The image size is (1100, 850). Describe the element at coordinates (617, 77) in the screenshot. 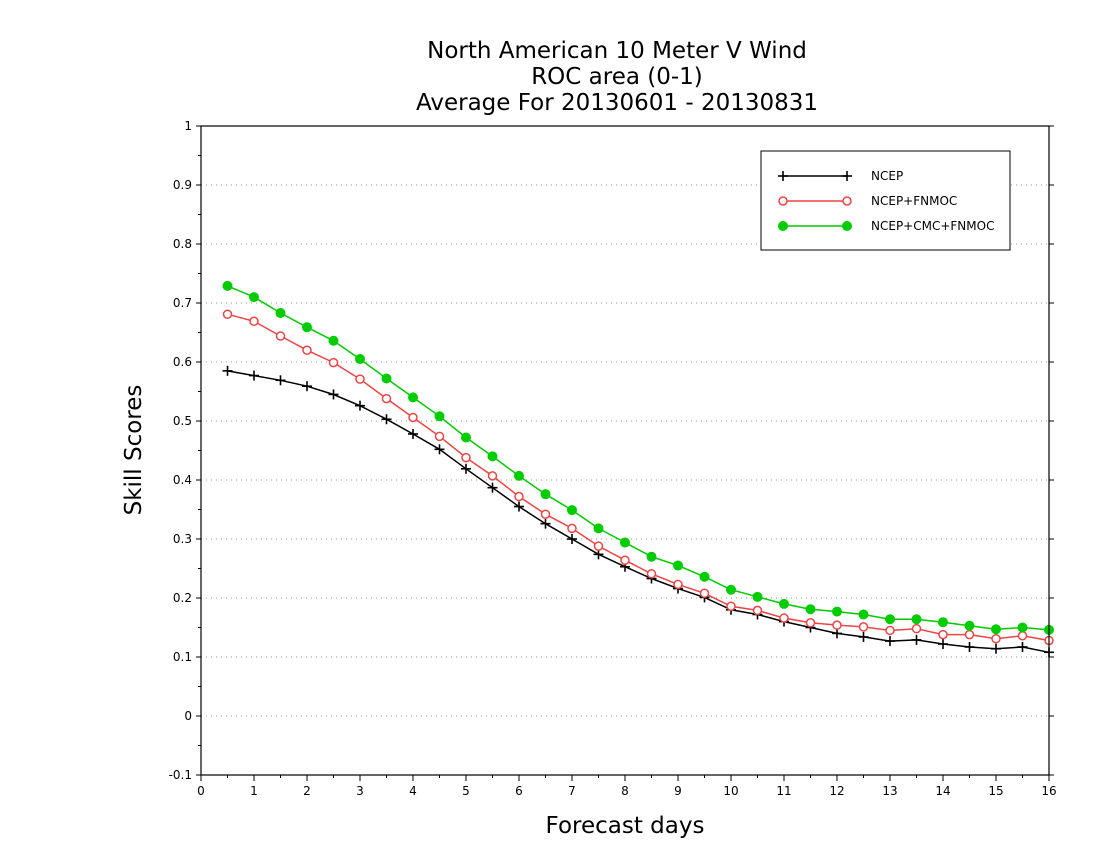

I see `chart-title-line-2: ROC area (0-1)` at that location.